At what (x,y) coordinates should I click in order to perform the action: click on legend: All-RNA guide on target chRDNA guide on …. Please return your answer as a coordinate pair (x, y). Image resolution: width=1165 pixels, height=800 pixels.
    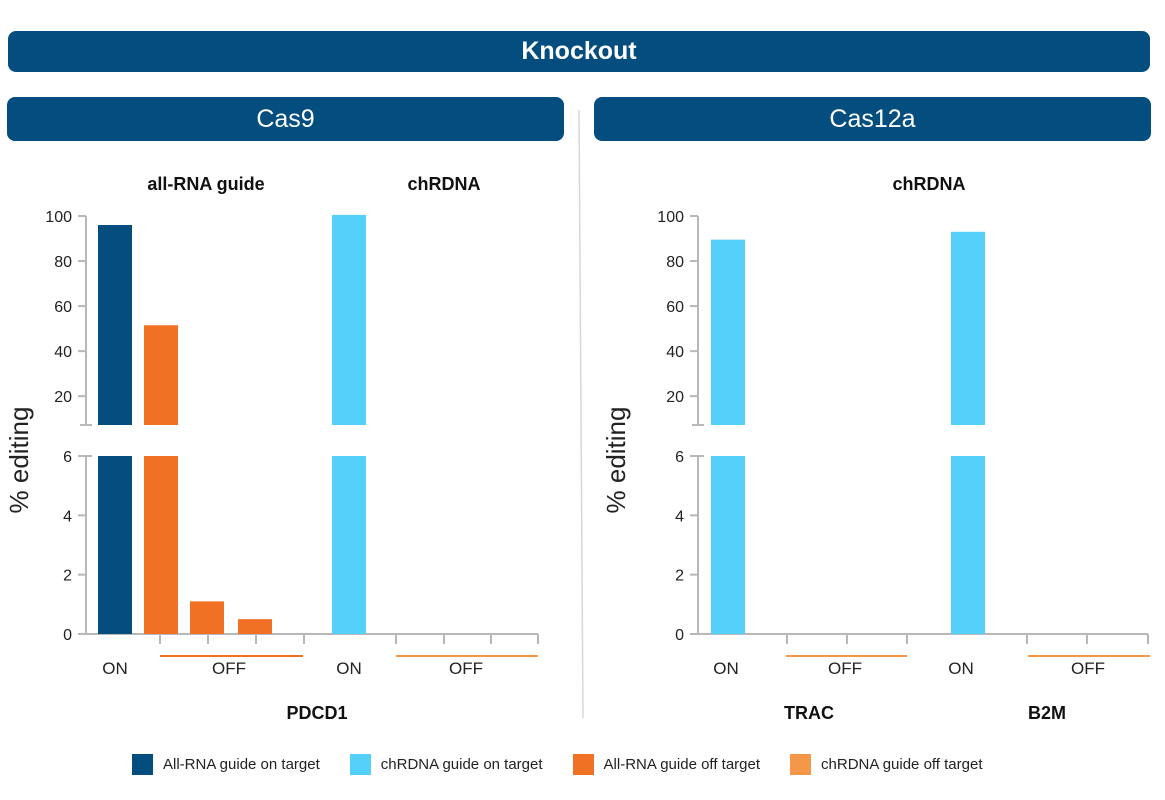
    Looking at the image, I should click on (572, 764).